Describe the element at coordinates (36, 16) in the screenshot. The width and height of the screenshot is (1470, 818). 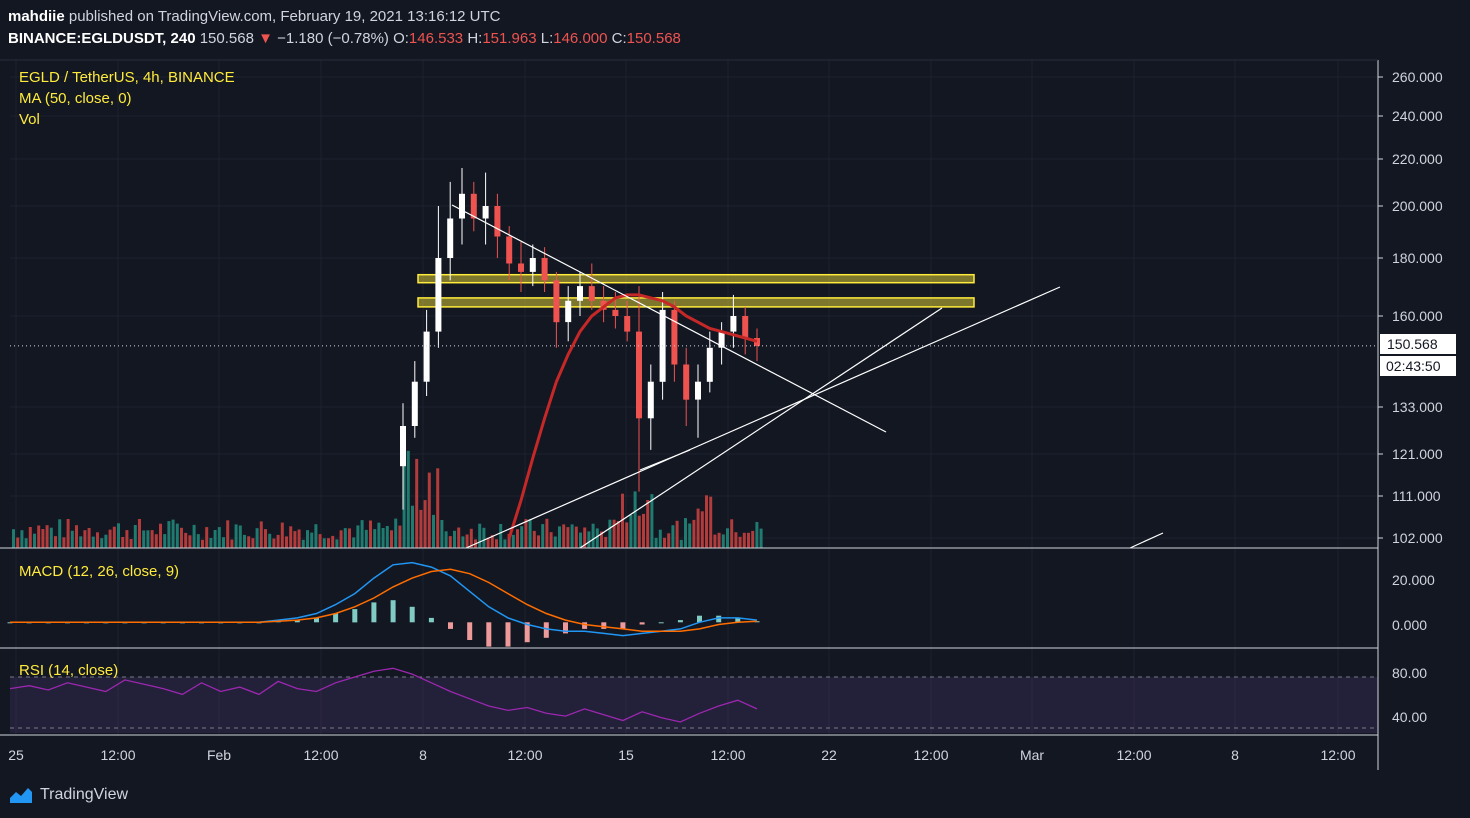
I see `author-name: mahdiie` at that location.